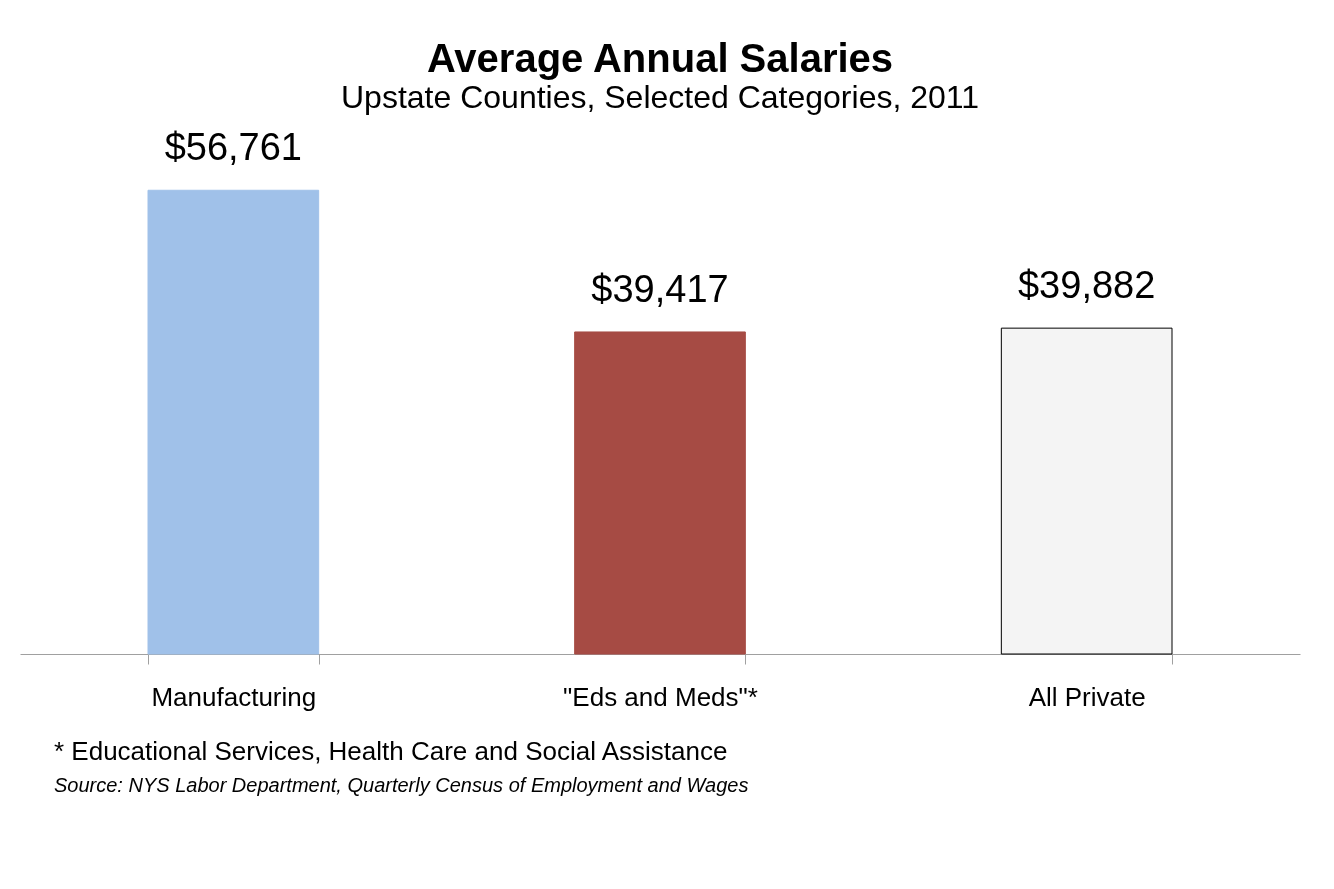 The width and height of the screenshot is (1334, 889). What do you see at coordinates (660, 288) in the screenshot?
I see `data-label: $39,417` at bounding box center [660, 288].